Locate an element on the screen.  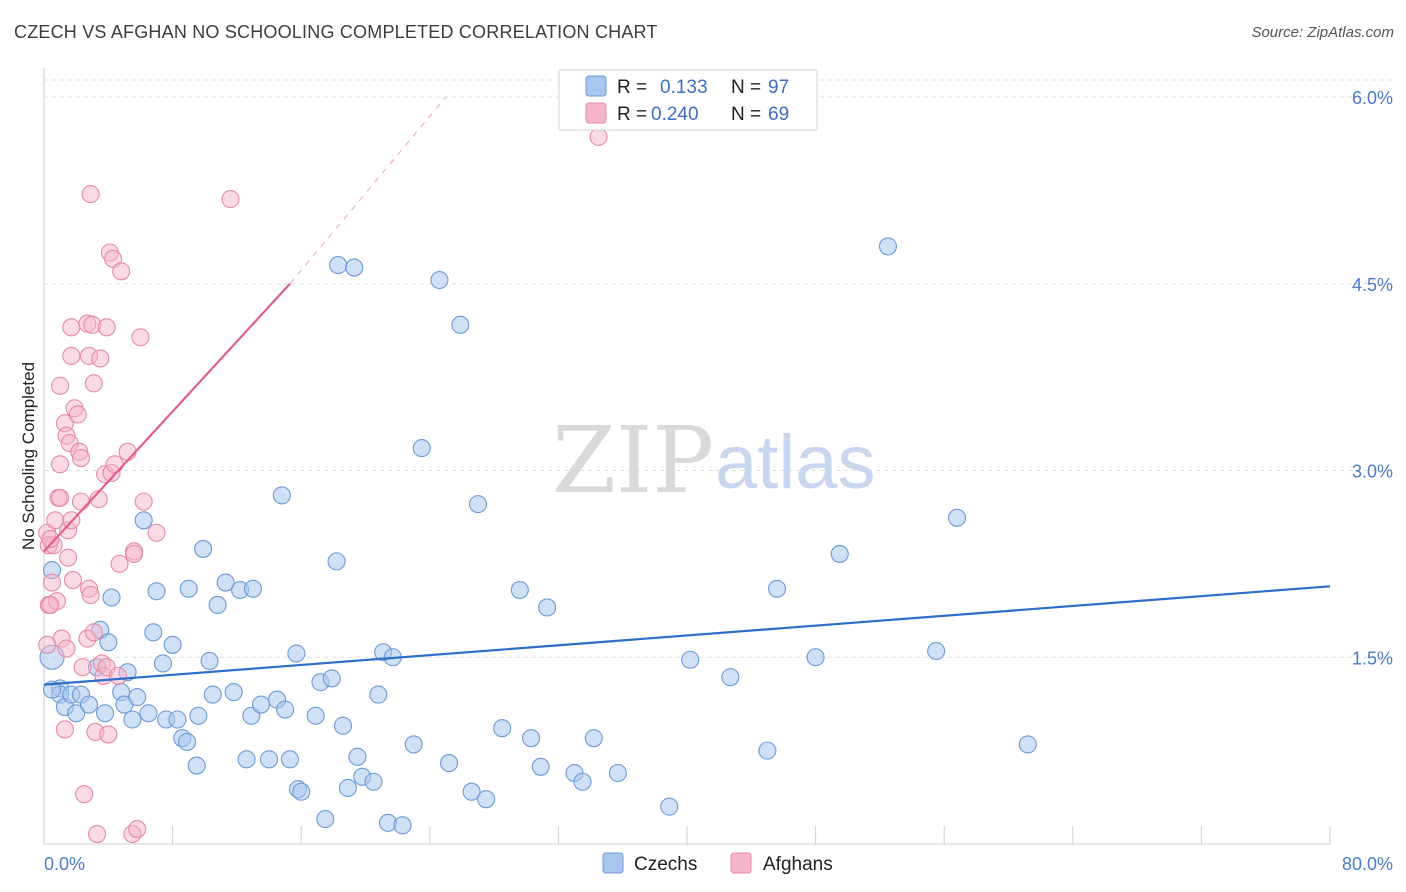
legend-swatch-czech is located at coordinates (596, 86).